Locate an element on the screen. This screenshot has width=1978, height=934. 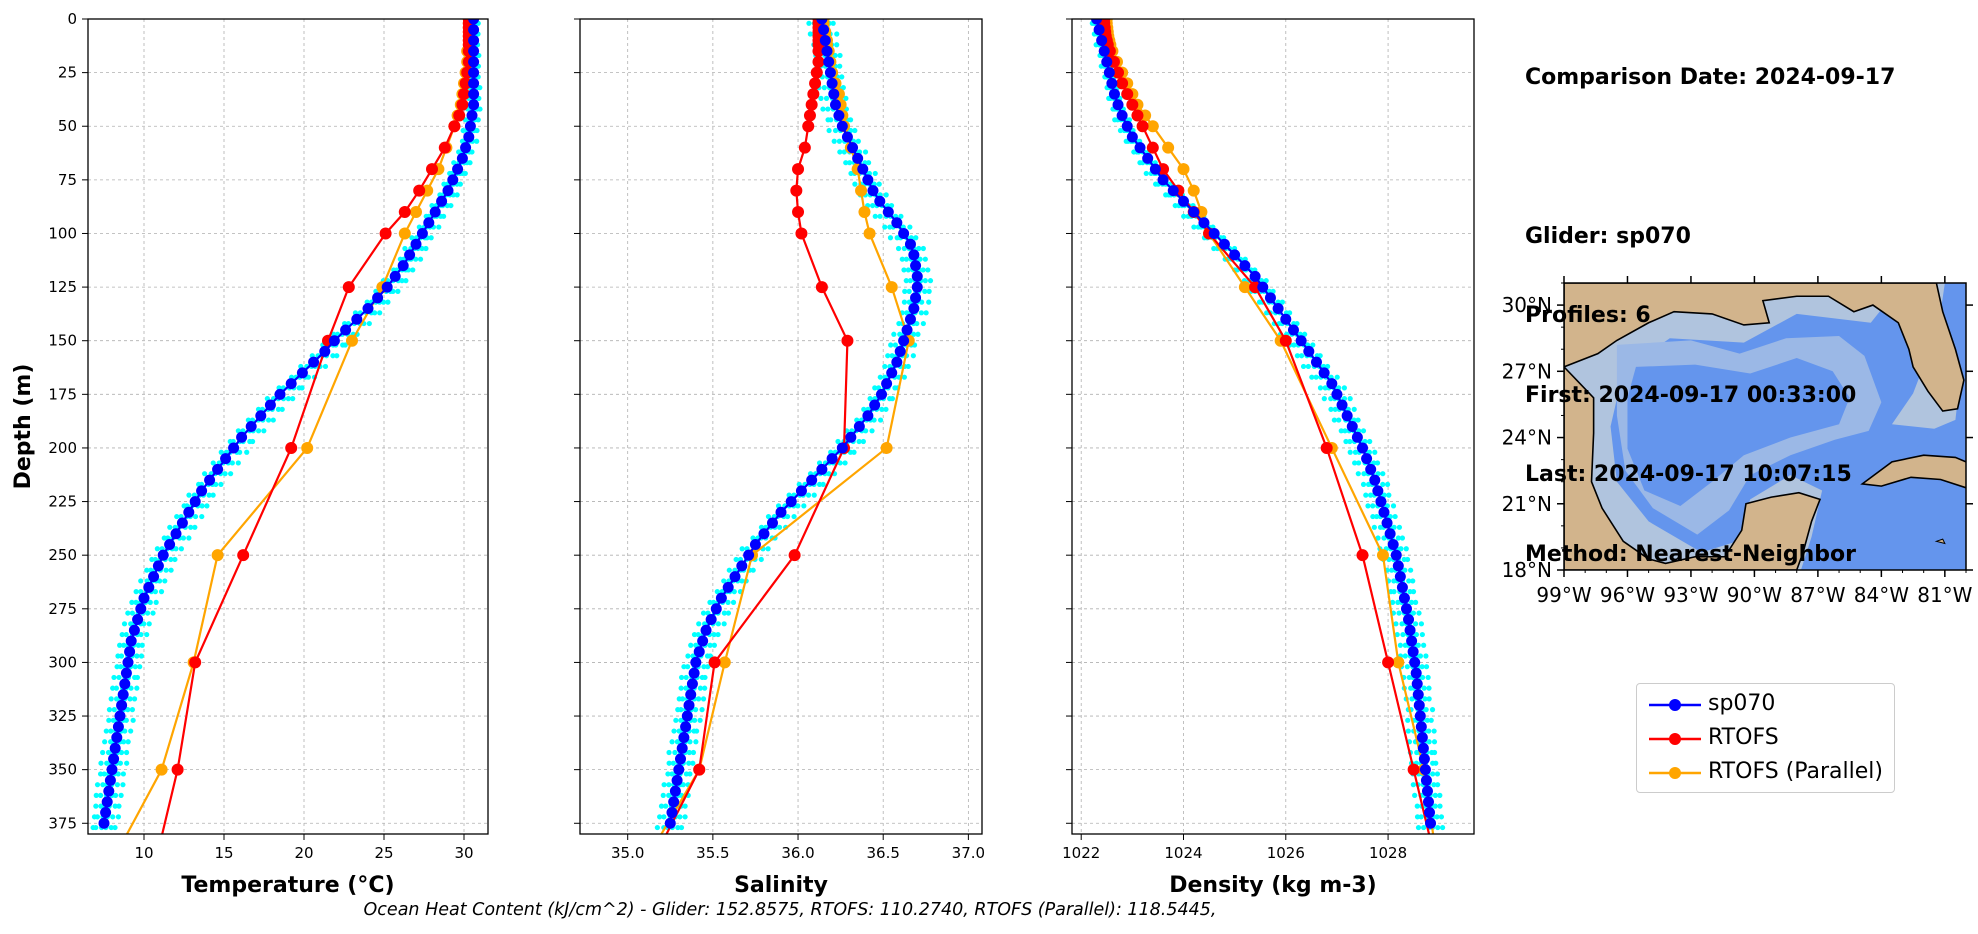
y-tick-label: 200 is located at coordinates (62, 448).